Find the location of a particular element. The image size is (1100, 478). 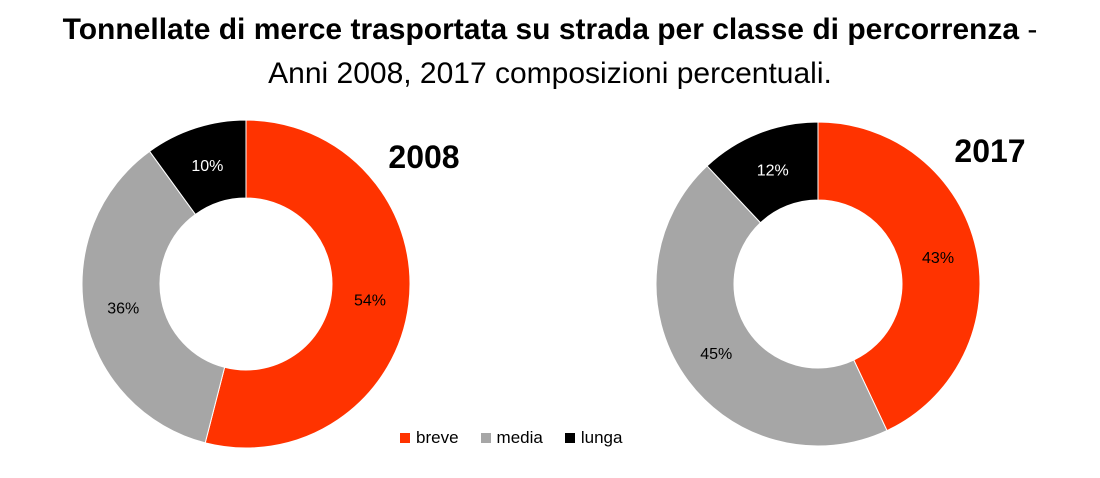

slice-2017-breve is located at coordinates (899, 276).